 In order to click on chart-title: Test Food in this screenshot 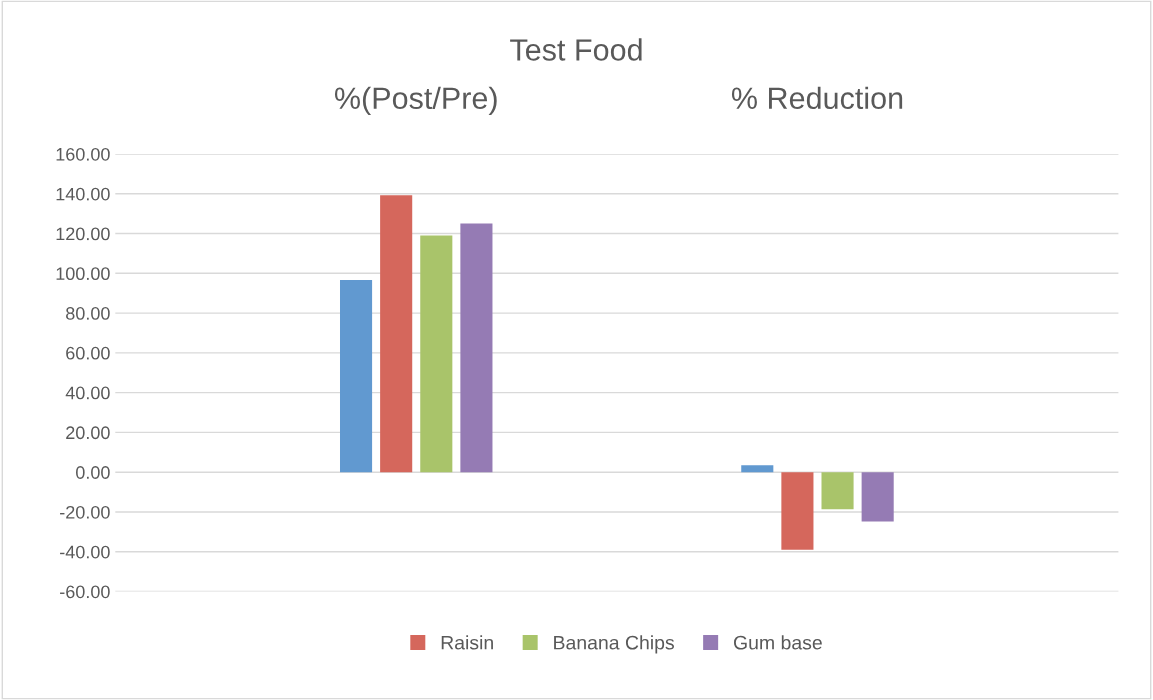, I will do `click(576, 49)`.